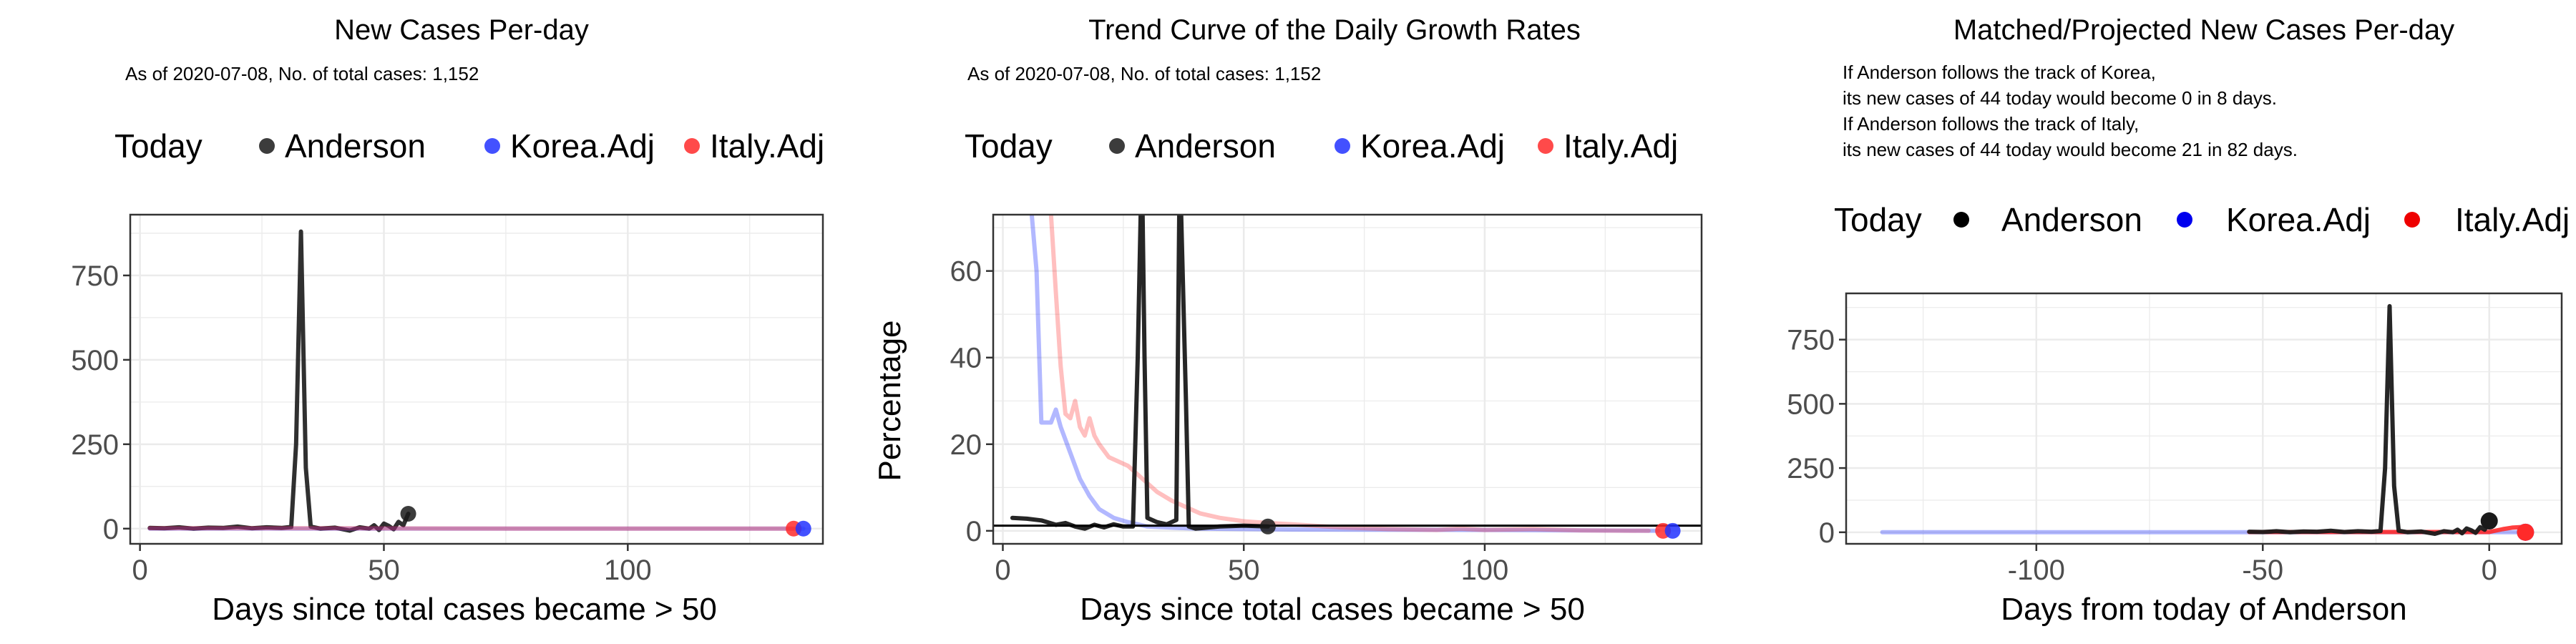 The width and height of the screenshot is (2576, 644). I want to click on axes: 0 50 100 0 20 40 60, so click(1229, 421).